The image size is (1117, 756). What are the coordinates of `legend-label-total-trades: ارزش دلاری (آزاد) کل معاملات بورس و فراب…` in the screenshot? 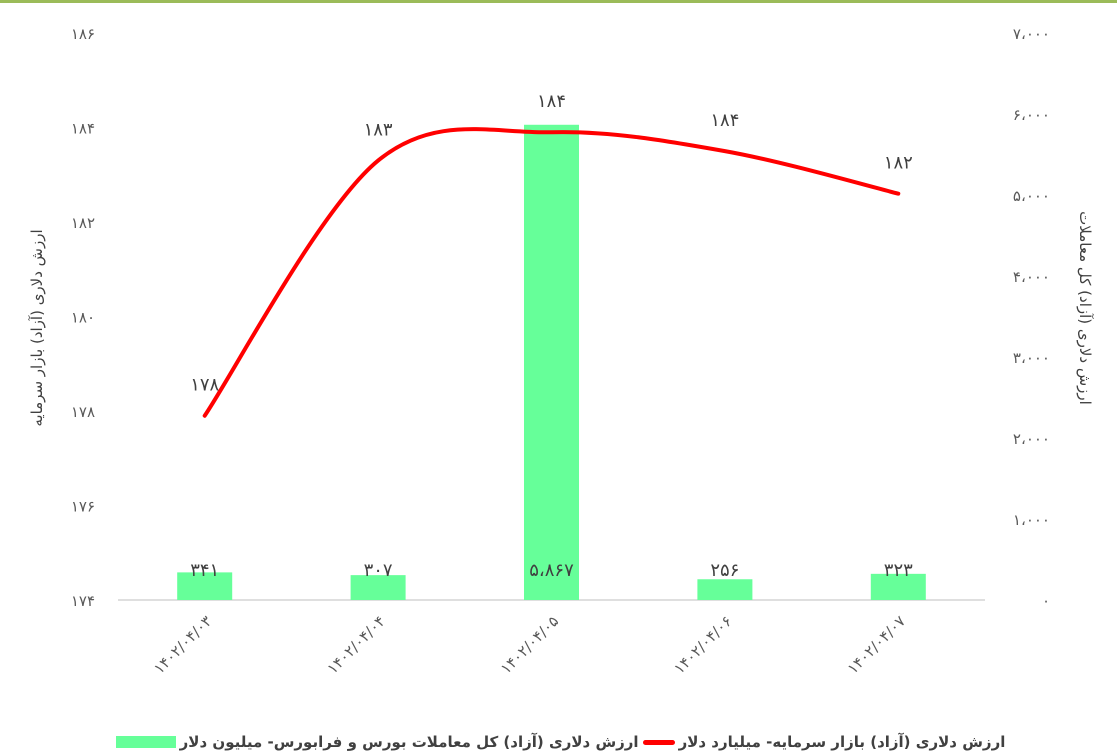 It's located at (409, 742).